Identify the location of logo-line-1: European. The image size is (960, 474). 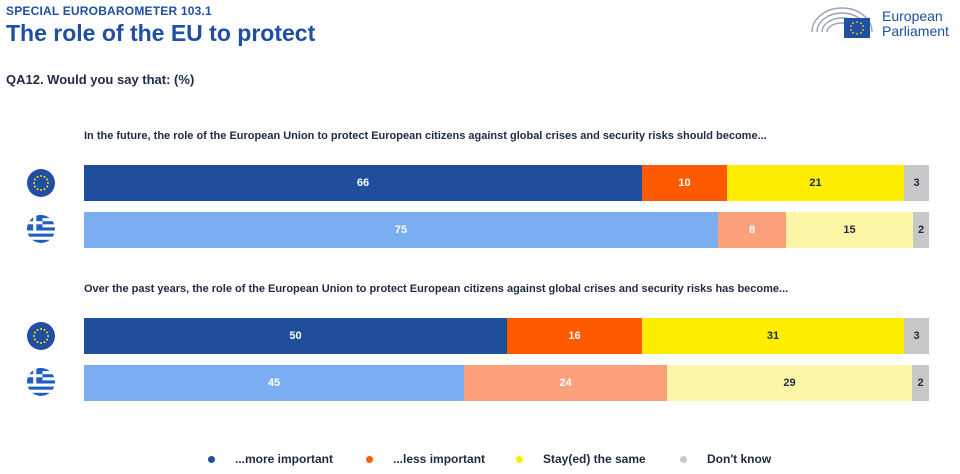
(912, 16).